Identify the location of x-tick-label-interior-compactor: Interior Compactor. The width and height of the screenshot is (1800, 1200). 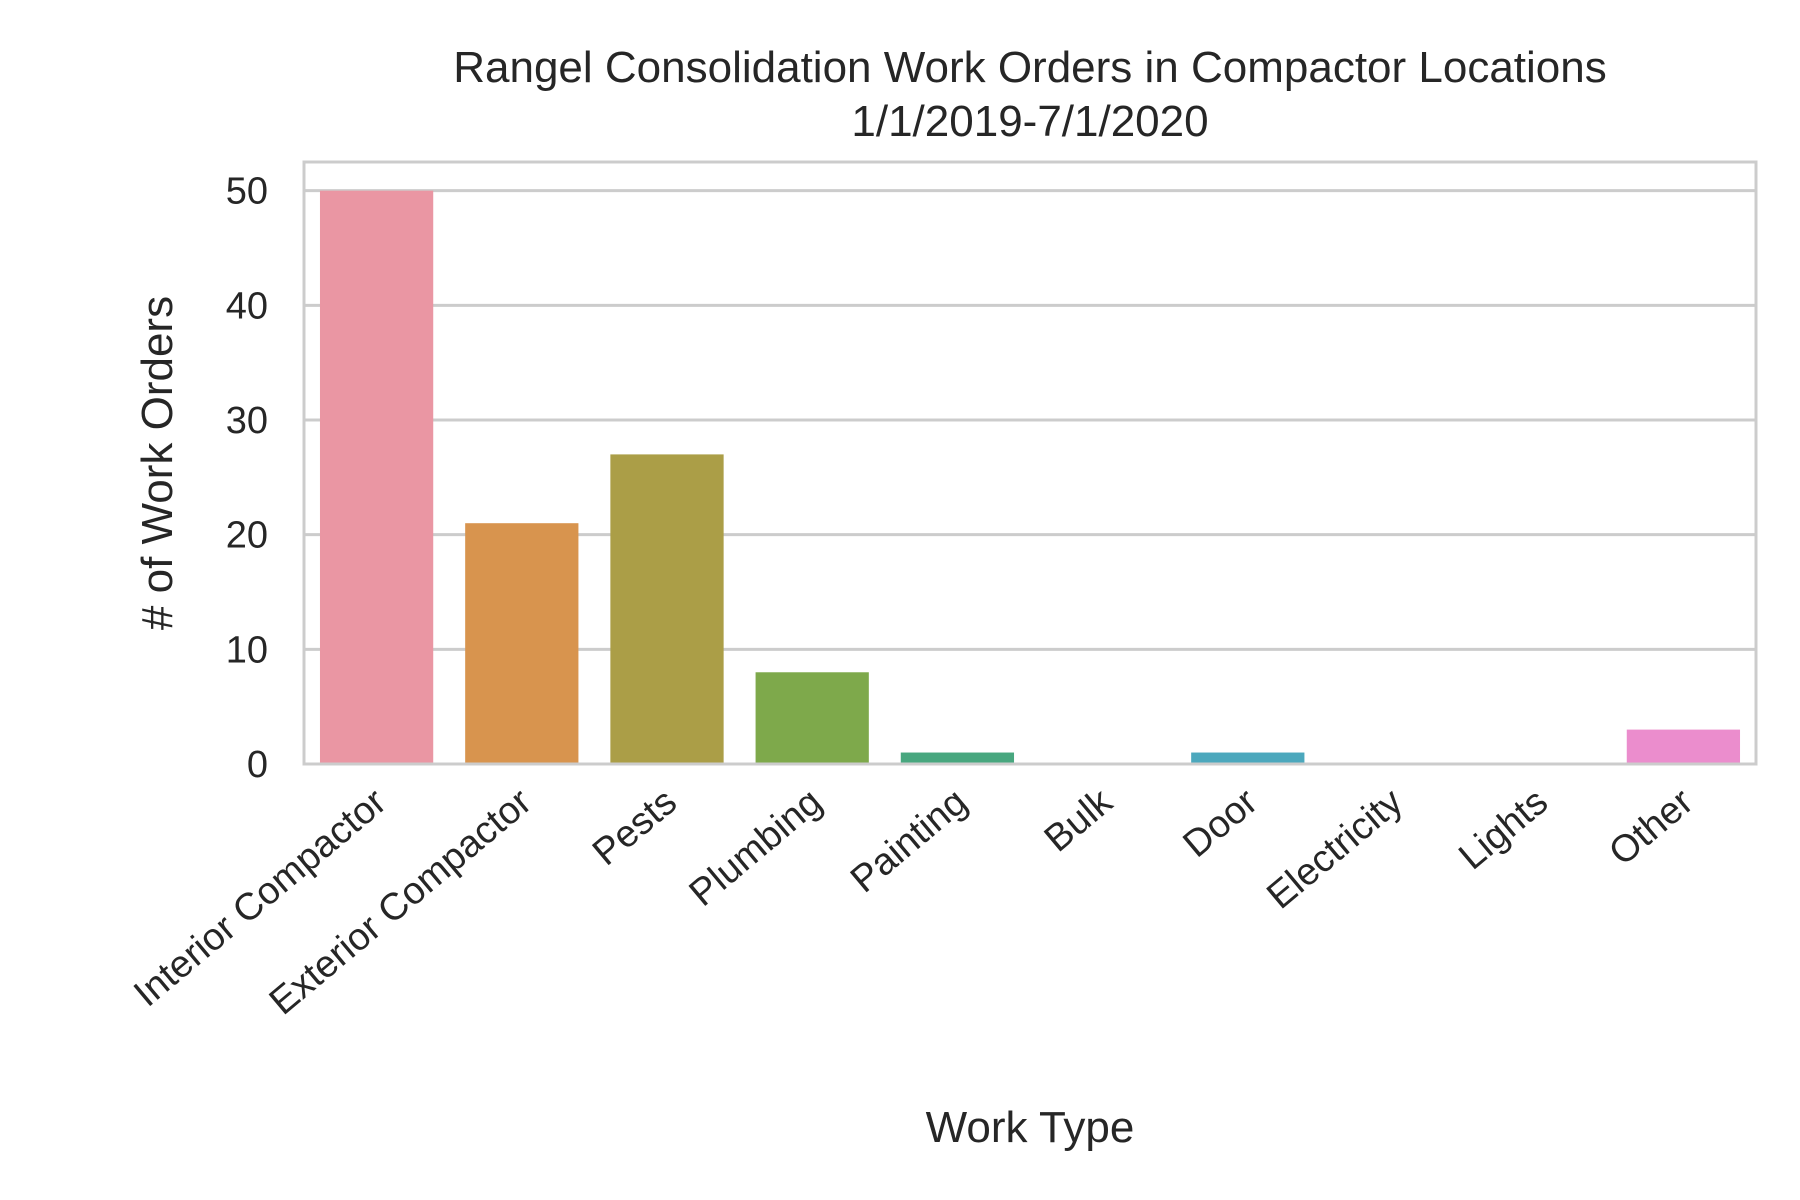
(260, 898).